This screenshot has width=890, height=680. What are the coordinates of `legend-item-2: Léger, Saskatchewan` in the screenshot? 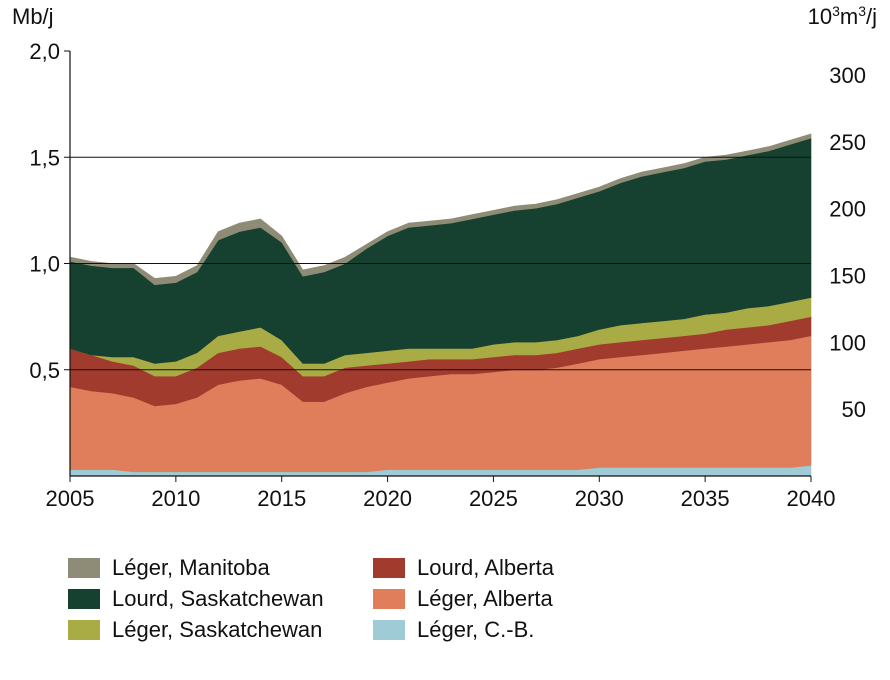 It's located at (220, 629).